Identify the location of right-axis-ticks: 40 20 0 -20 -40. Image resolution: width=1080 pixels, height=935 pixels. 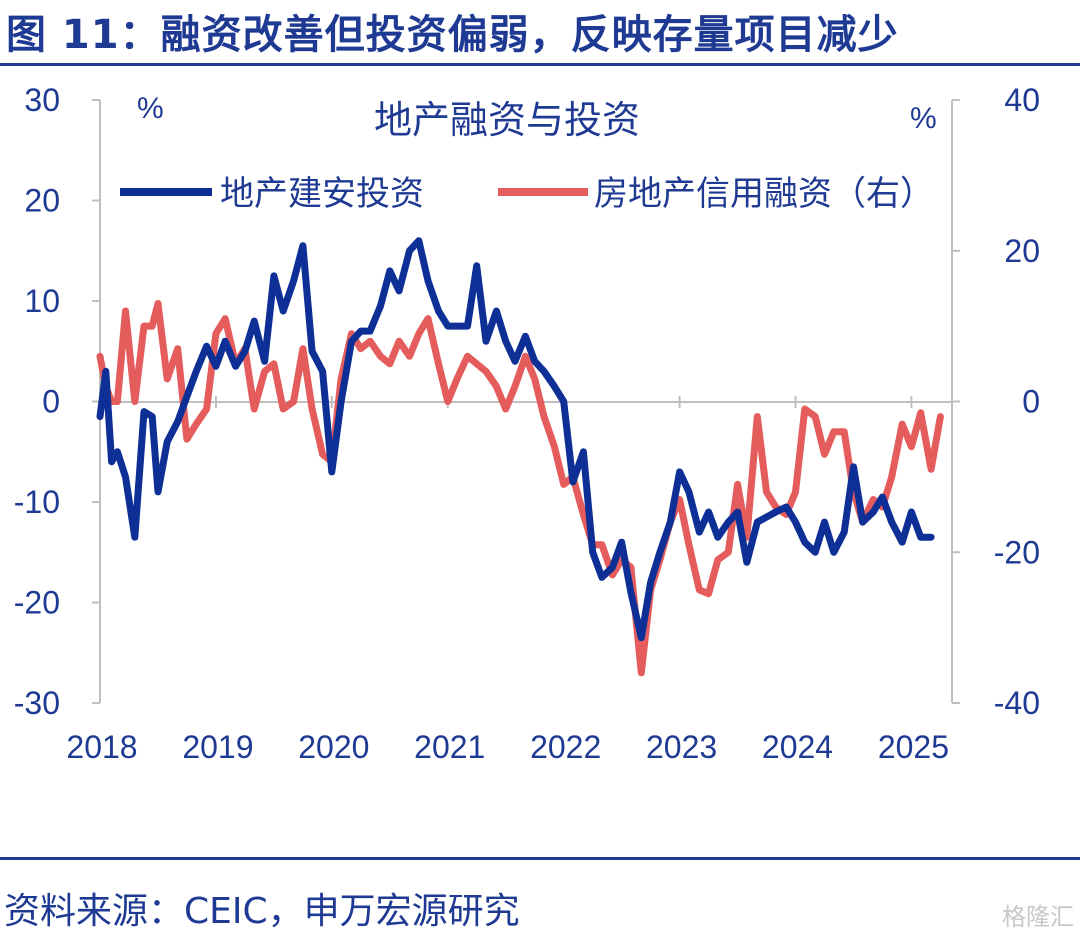
(996, 401).